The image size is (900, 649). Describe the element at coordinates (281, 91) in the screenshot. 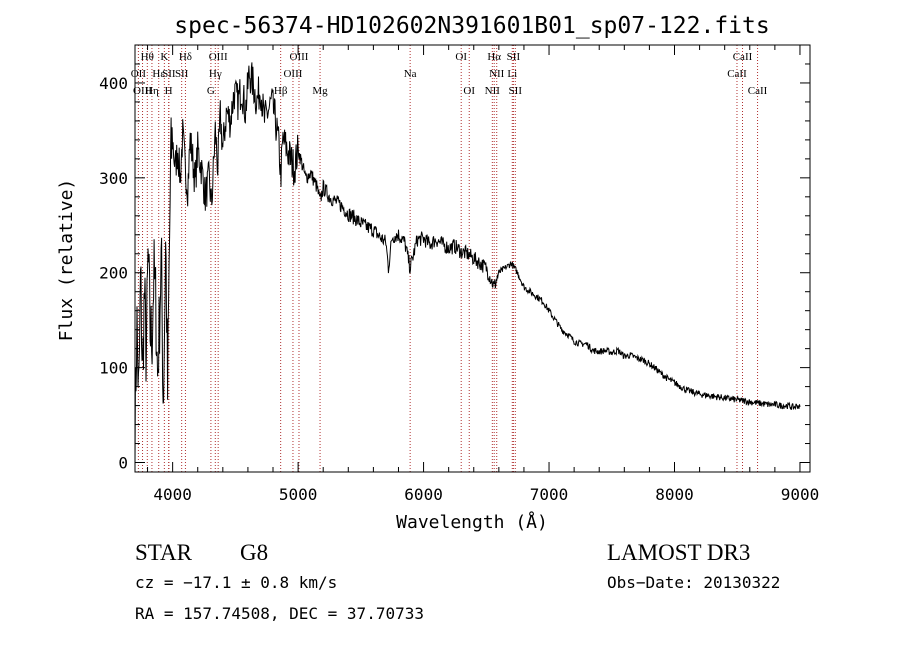

I see `line-label-15: Hβ` at that location.